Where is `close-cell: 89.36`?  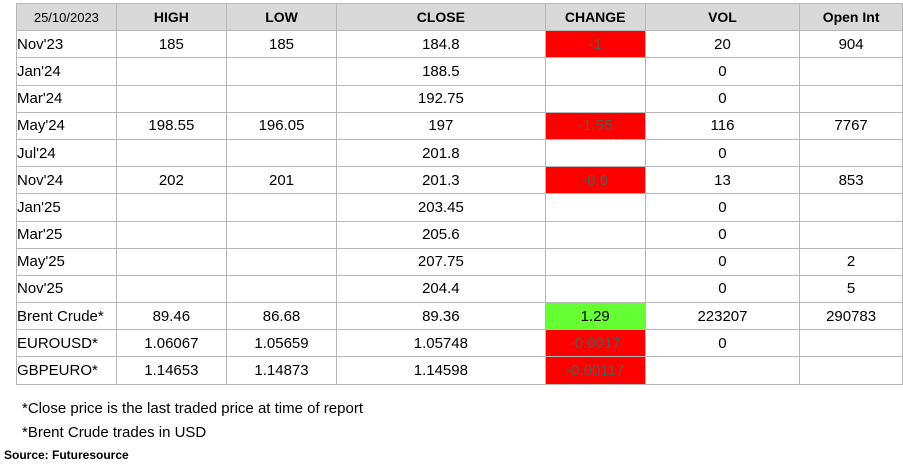 close-cell: 89.36 is located at coordinates (441, 316).